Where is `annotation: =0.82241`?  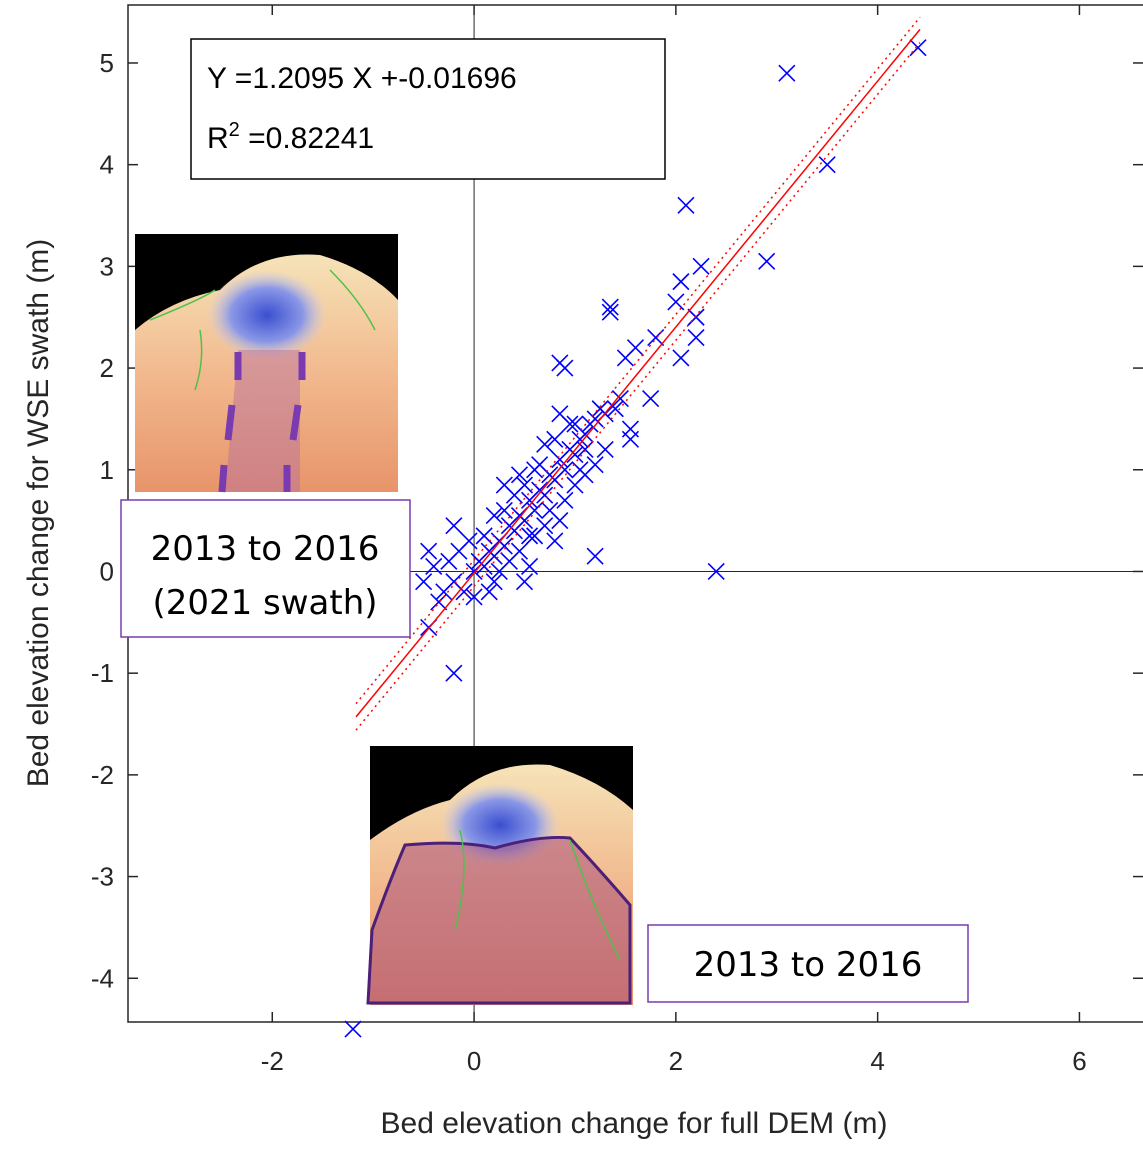 annotation: =0.82241 is located at coordinates (307, 138).